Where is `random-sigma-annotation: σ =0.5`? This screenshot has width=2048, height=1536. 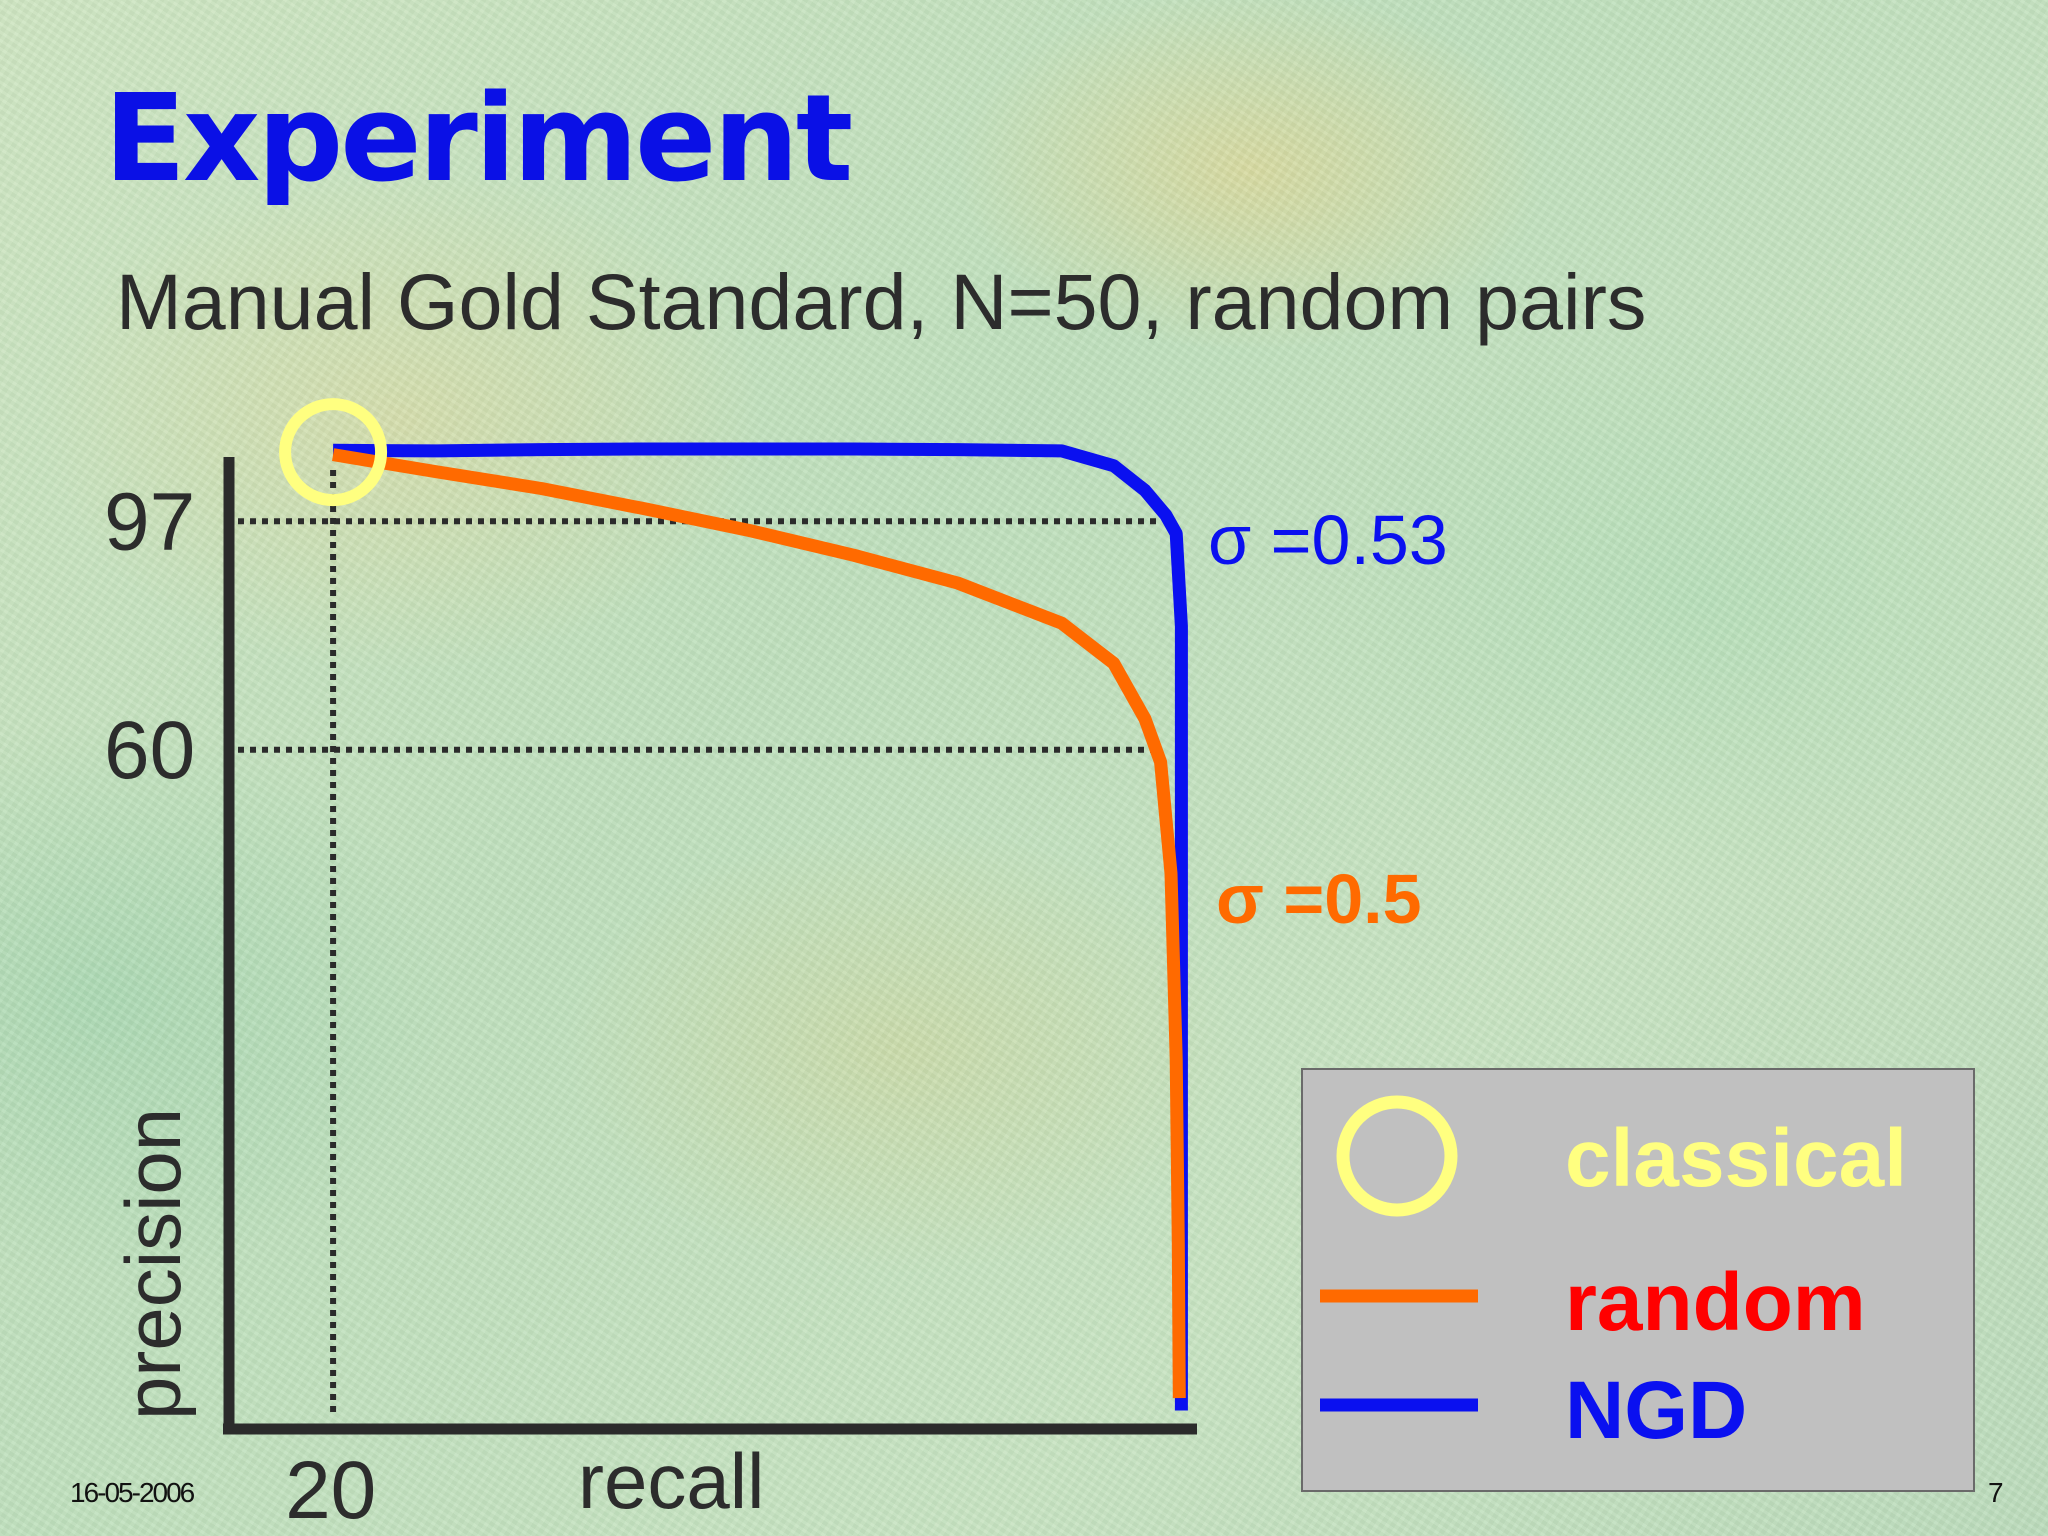 random-sigma-annotation: σ =0.5 is located at coordinates (1319, 899).